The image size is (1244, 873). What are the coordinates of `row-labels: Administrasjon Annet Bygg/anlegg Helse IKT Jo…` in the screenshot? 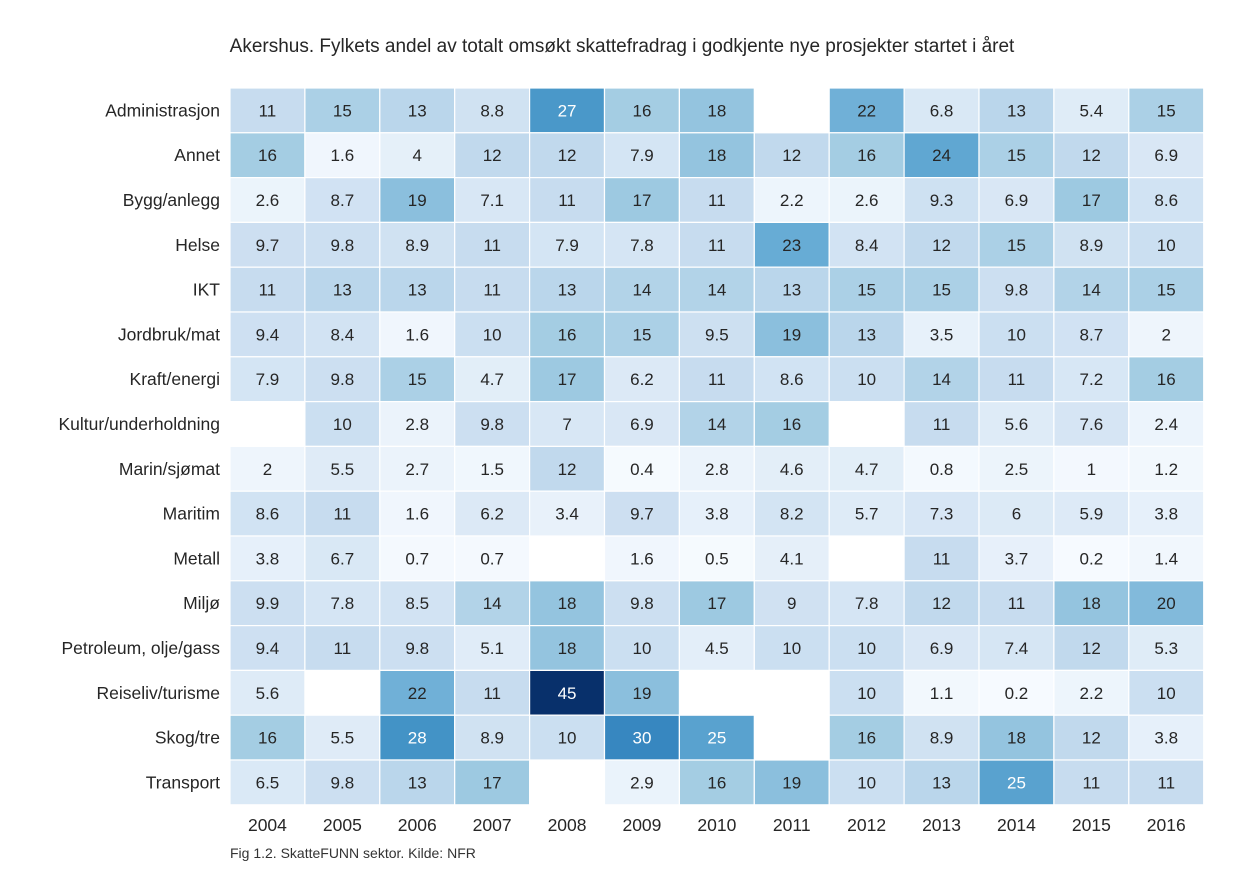 It's located at (139, 446).